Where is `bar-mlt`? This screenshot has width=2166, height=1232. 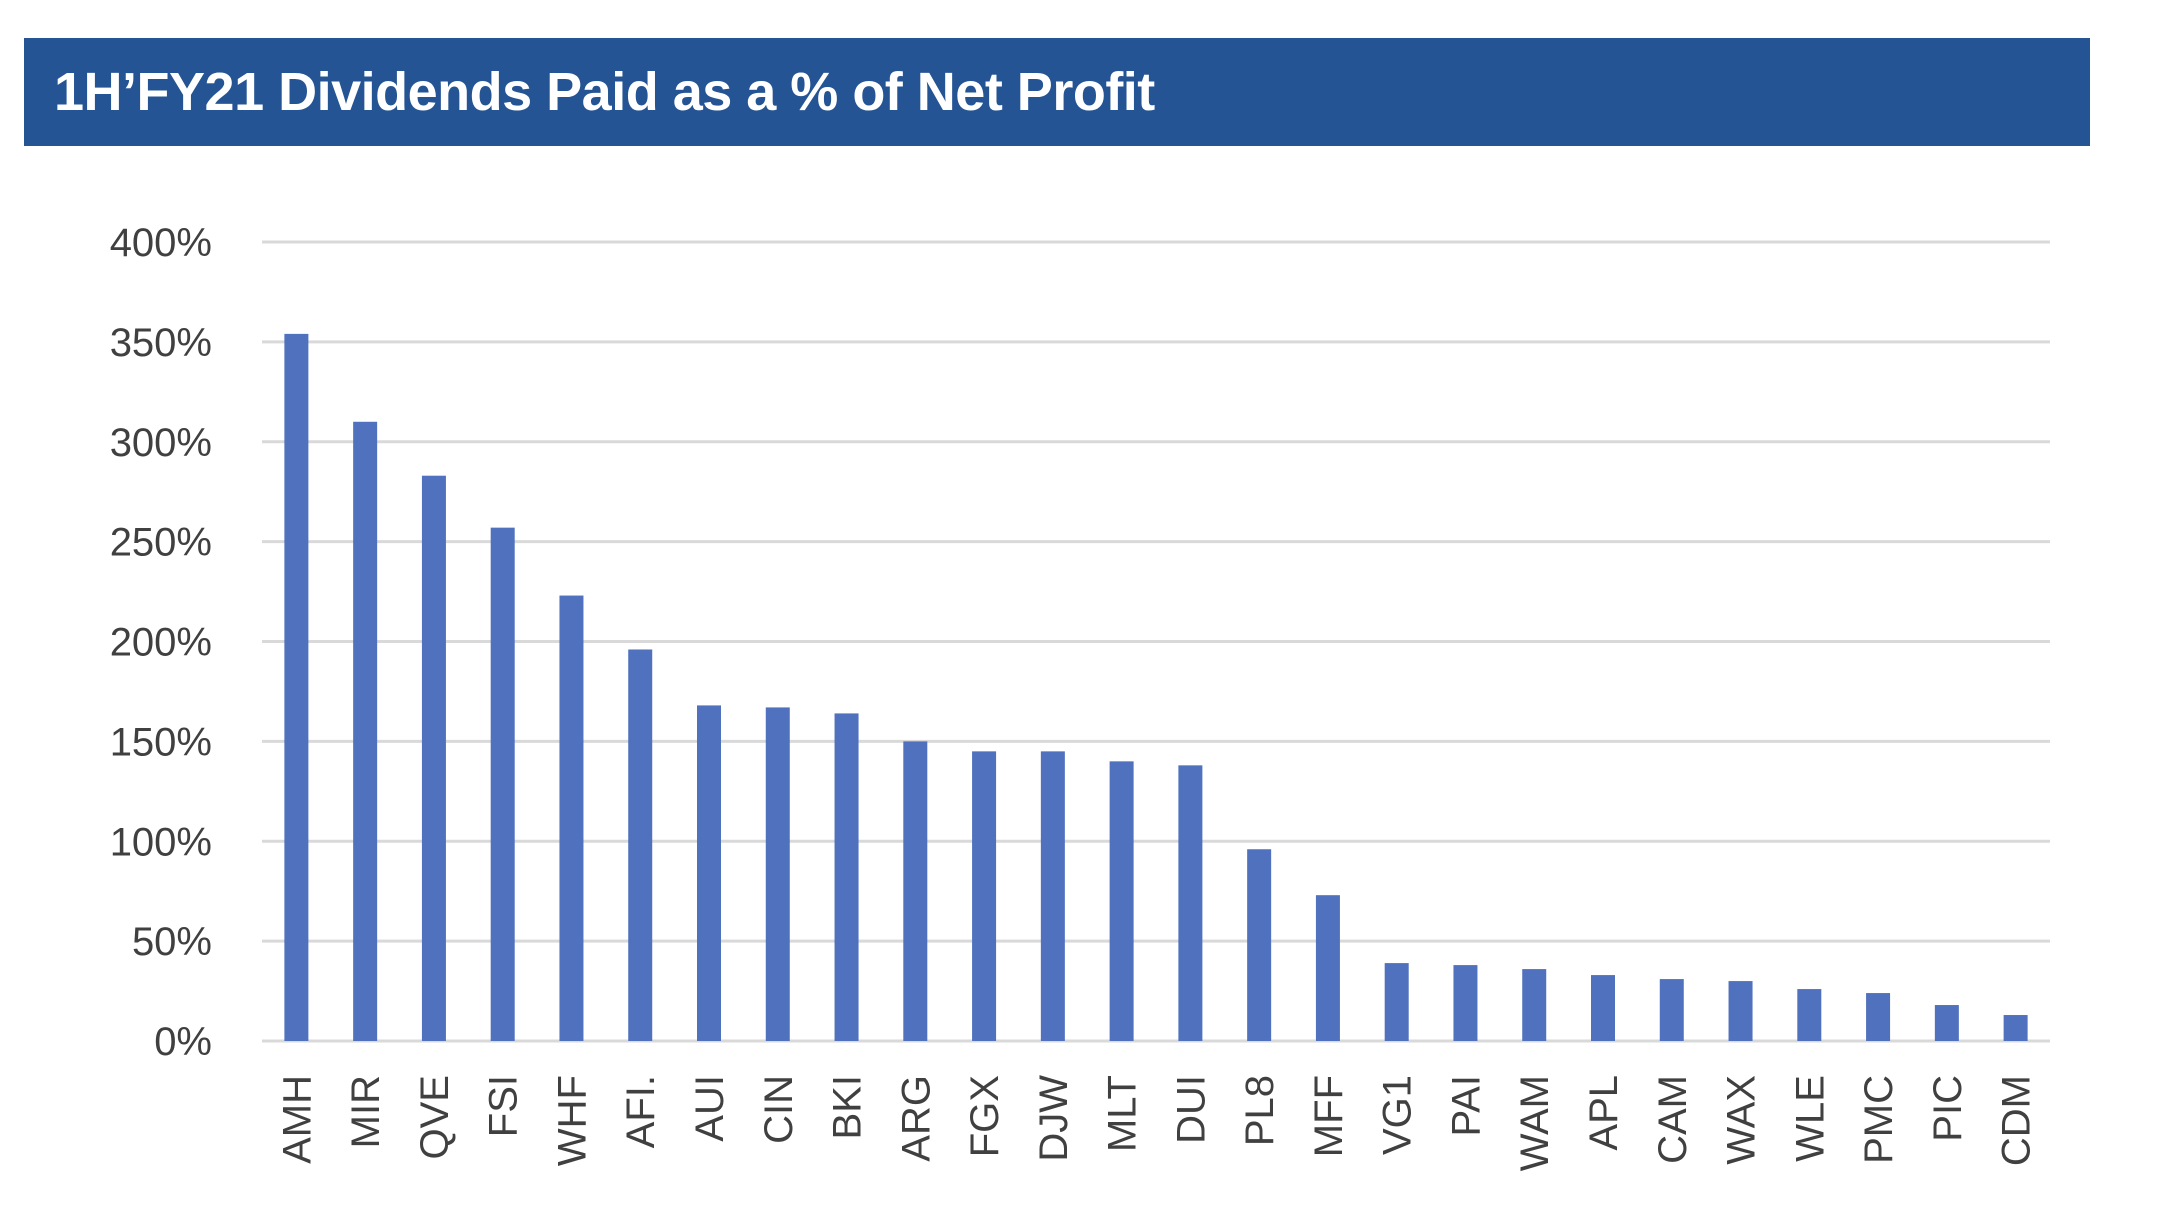 bar-mlt is located at coordinates (1121, 901).